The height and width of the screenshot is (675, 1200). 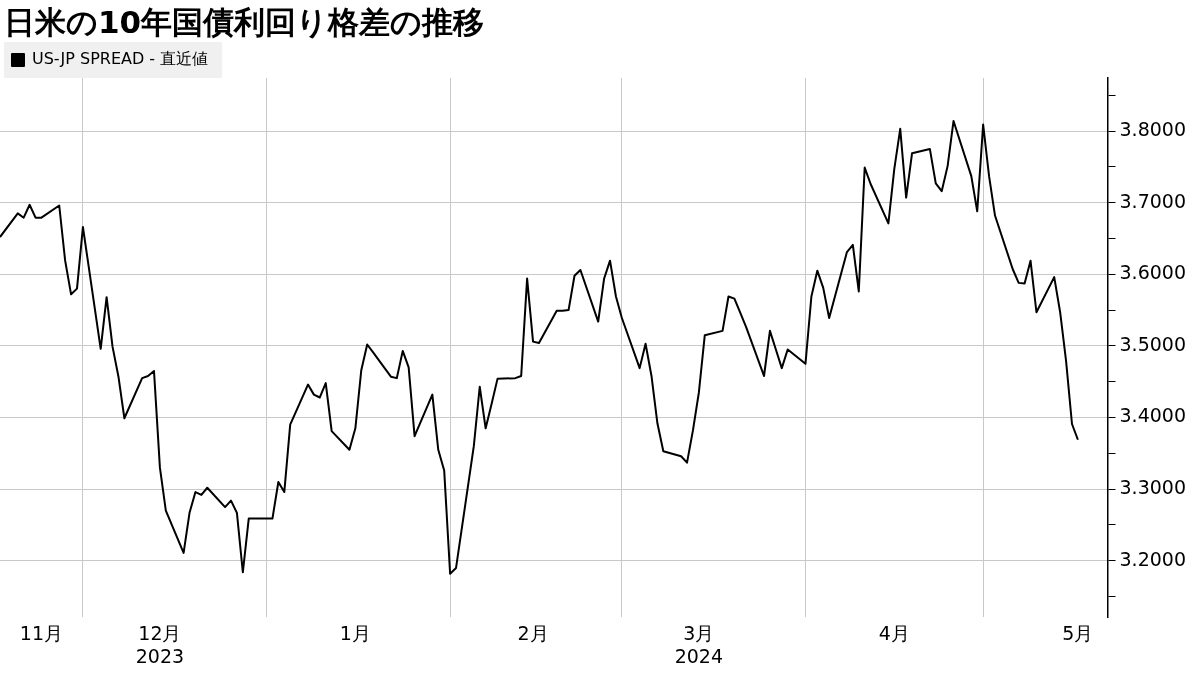 I want to click on x-tick-label: 2月, so click(x=533, y=632).